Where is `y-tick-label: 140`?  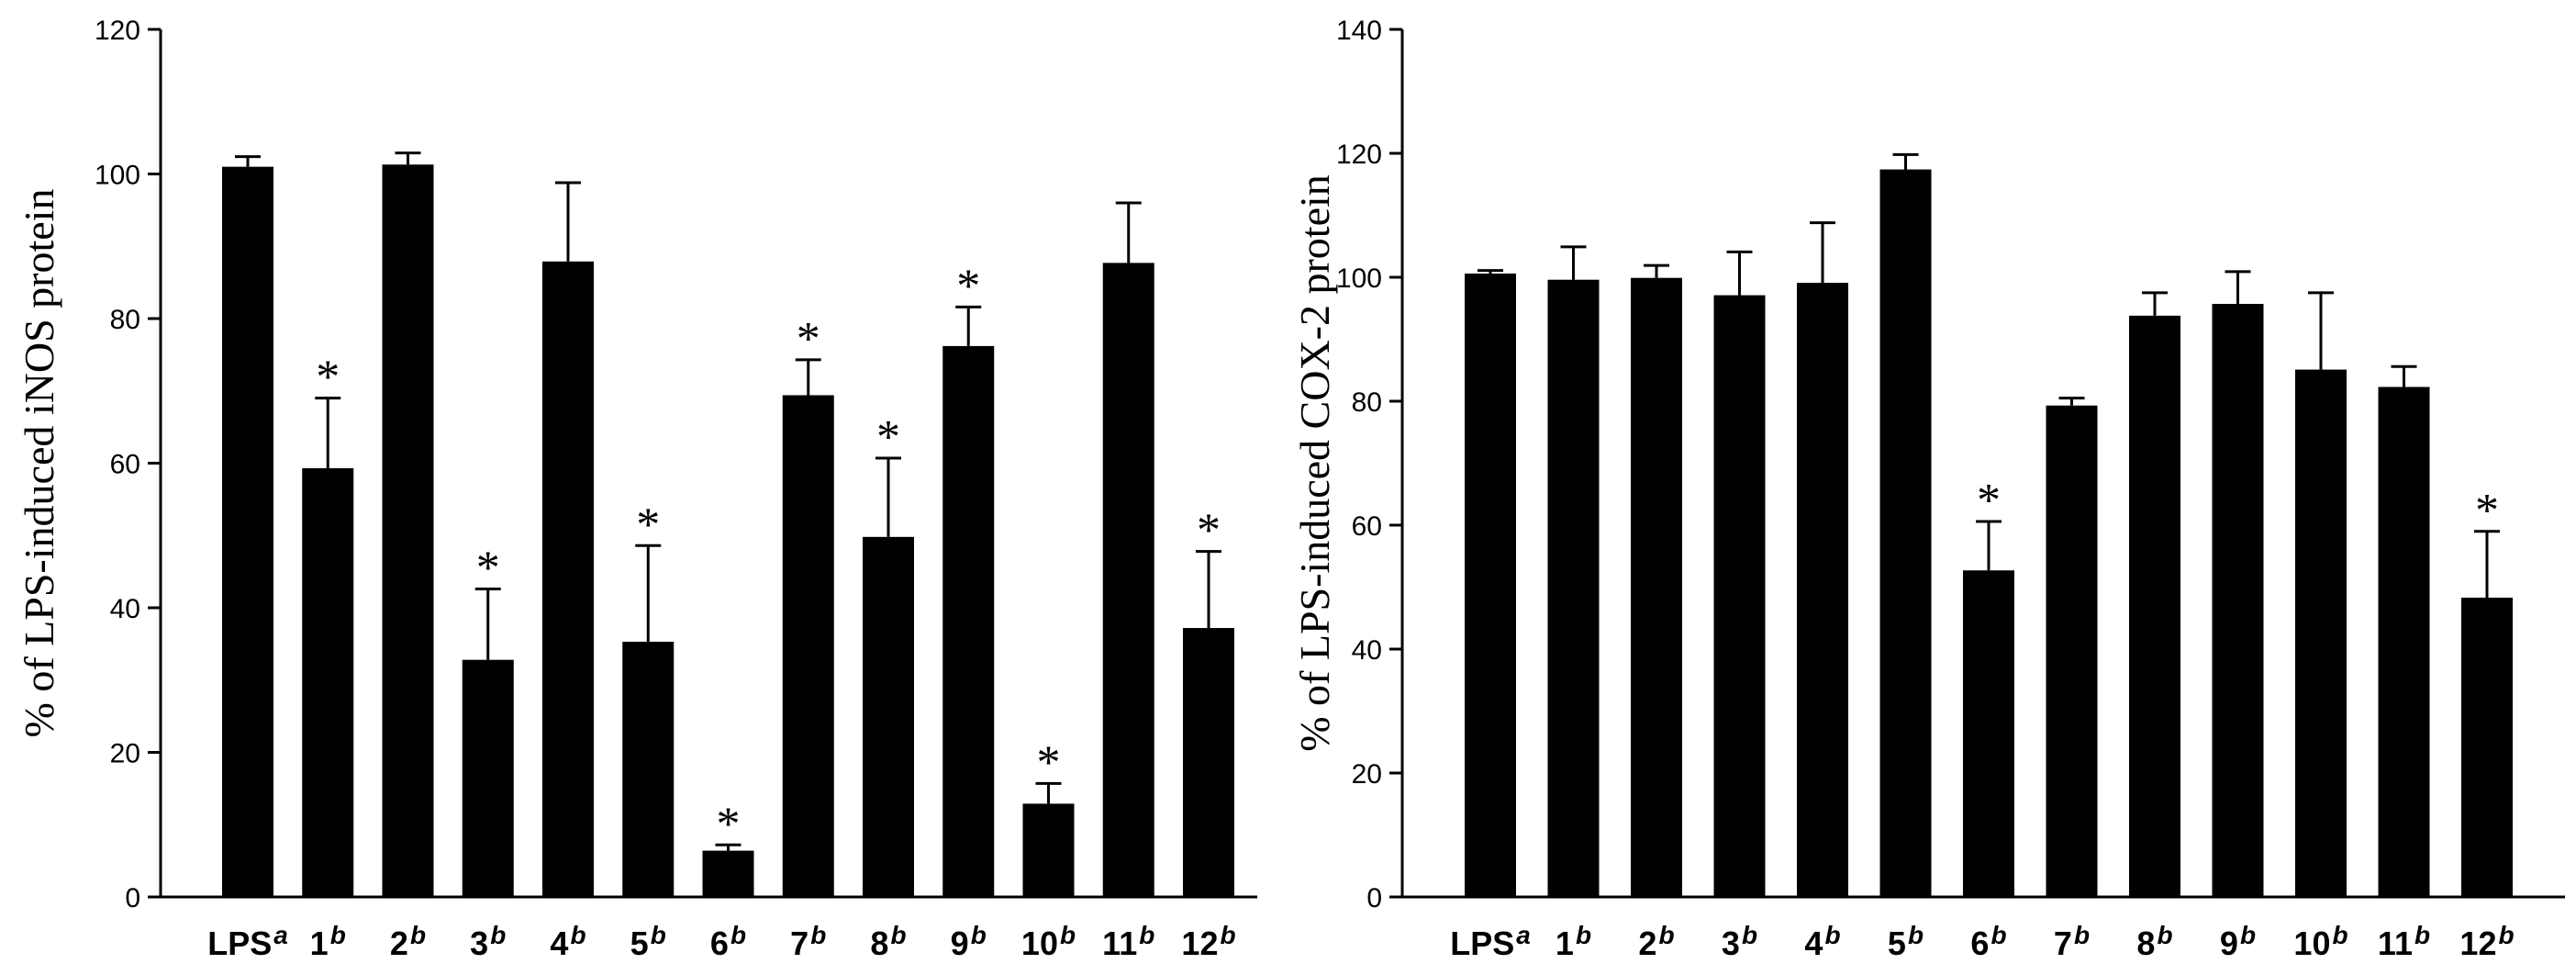 y-tick-label: 140 is located at coordinates (1359, 31).